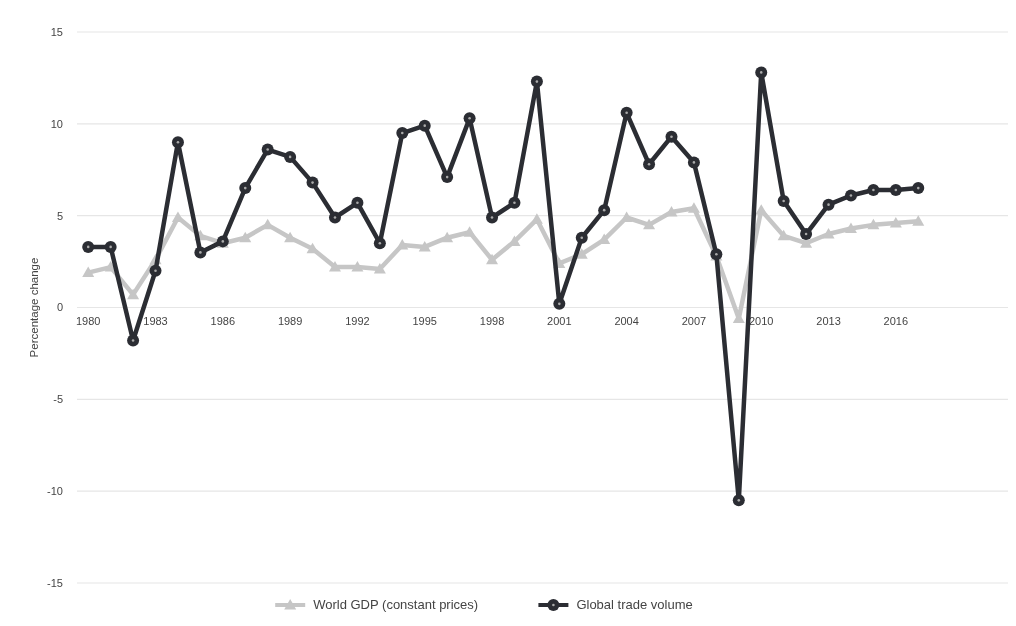 This screenshot has width=1016, height=626. What do you see at coordinates (290, 320) in the screenshot?
I see `x-tick-label: 1989` at bounding box center [290, 320].